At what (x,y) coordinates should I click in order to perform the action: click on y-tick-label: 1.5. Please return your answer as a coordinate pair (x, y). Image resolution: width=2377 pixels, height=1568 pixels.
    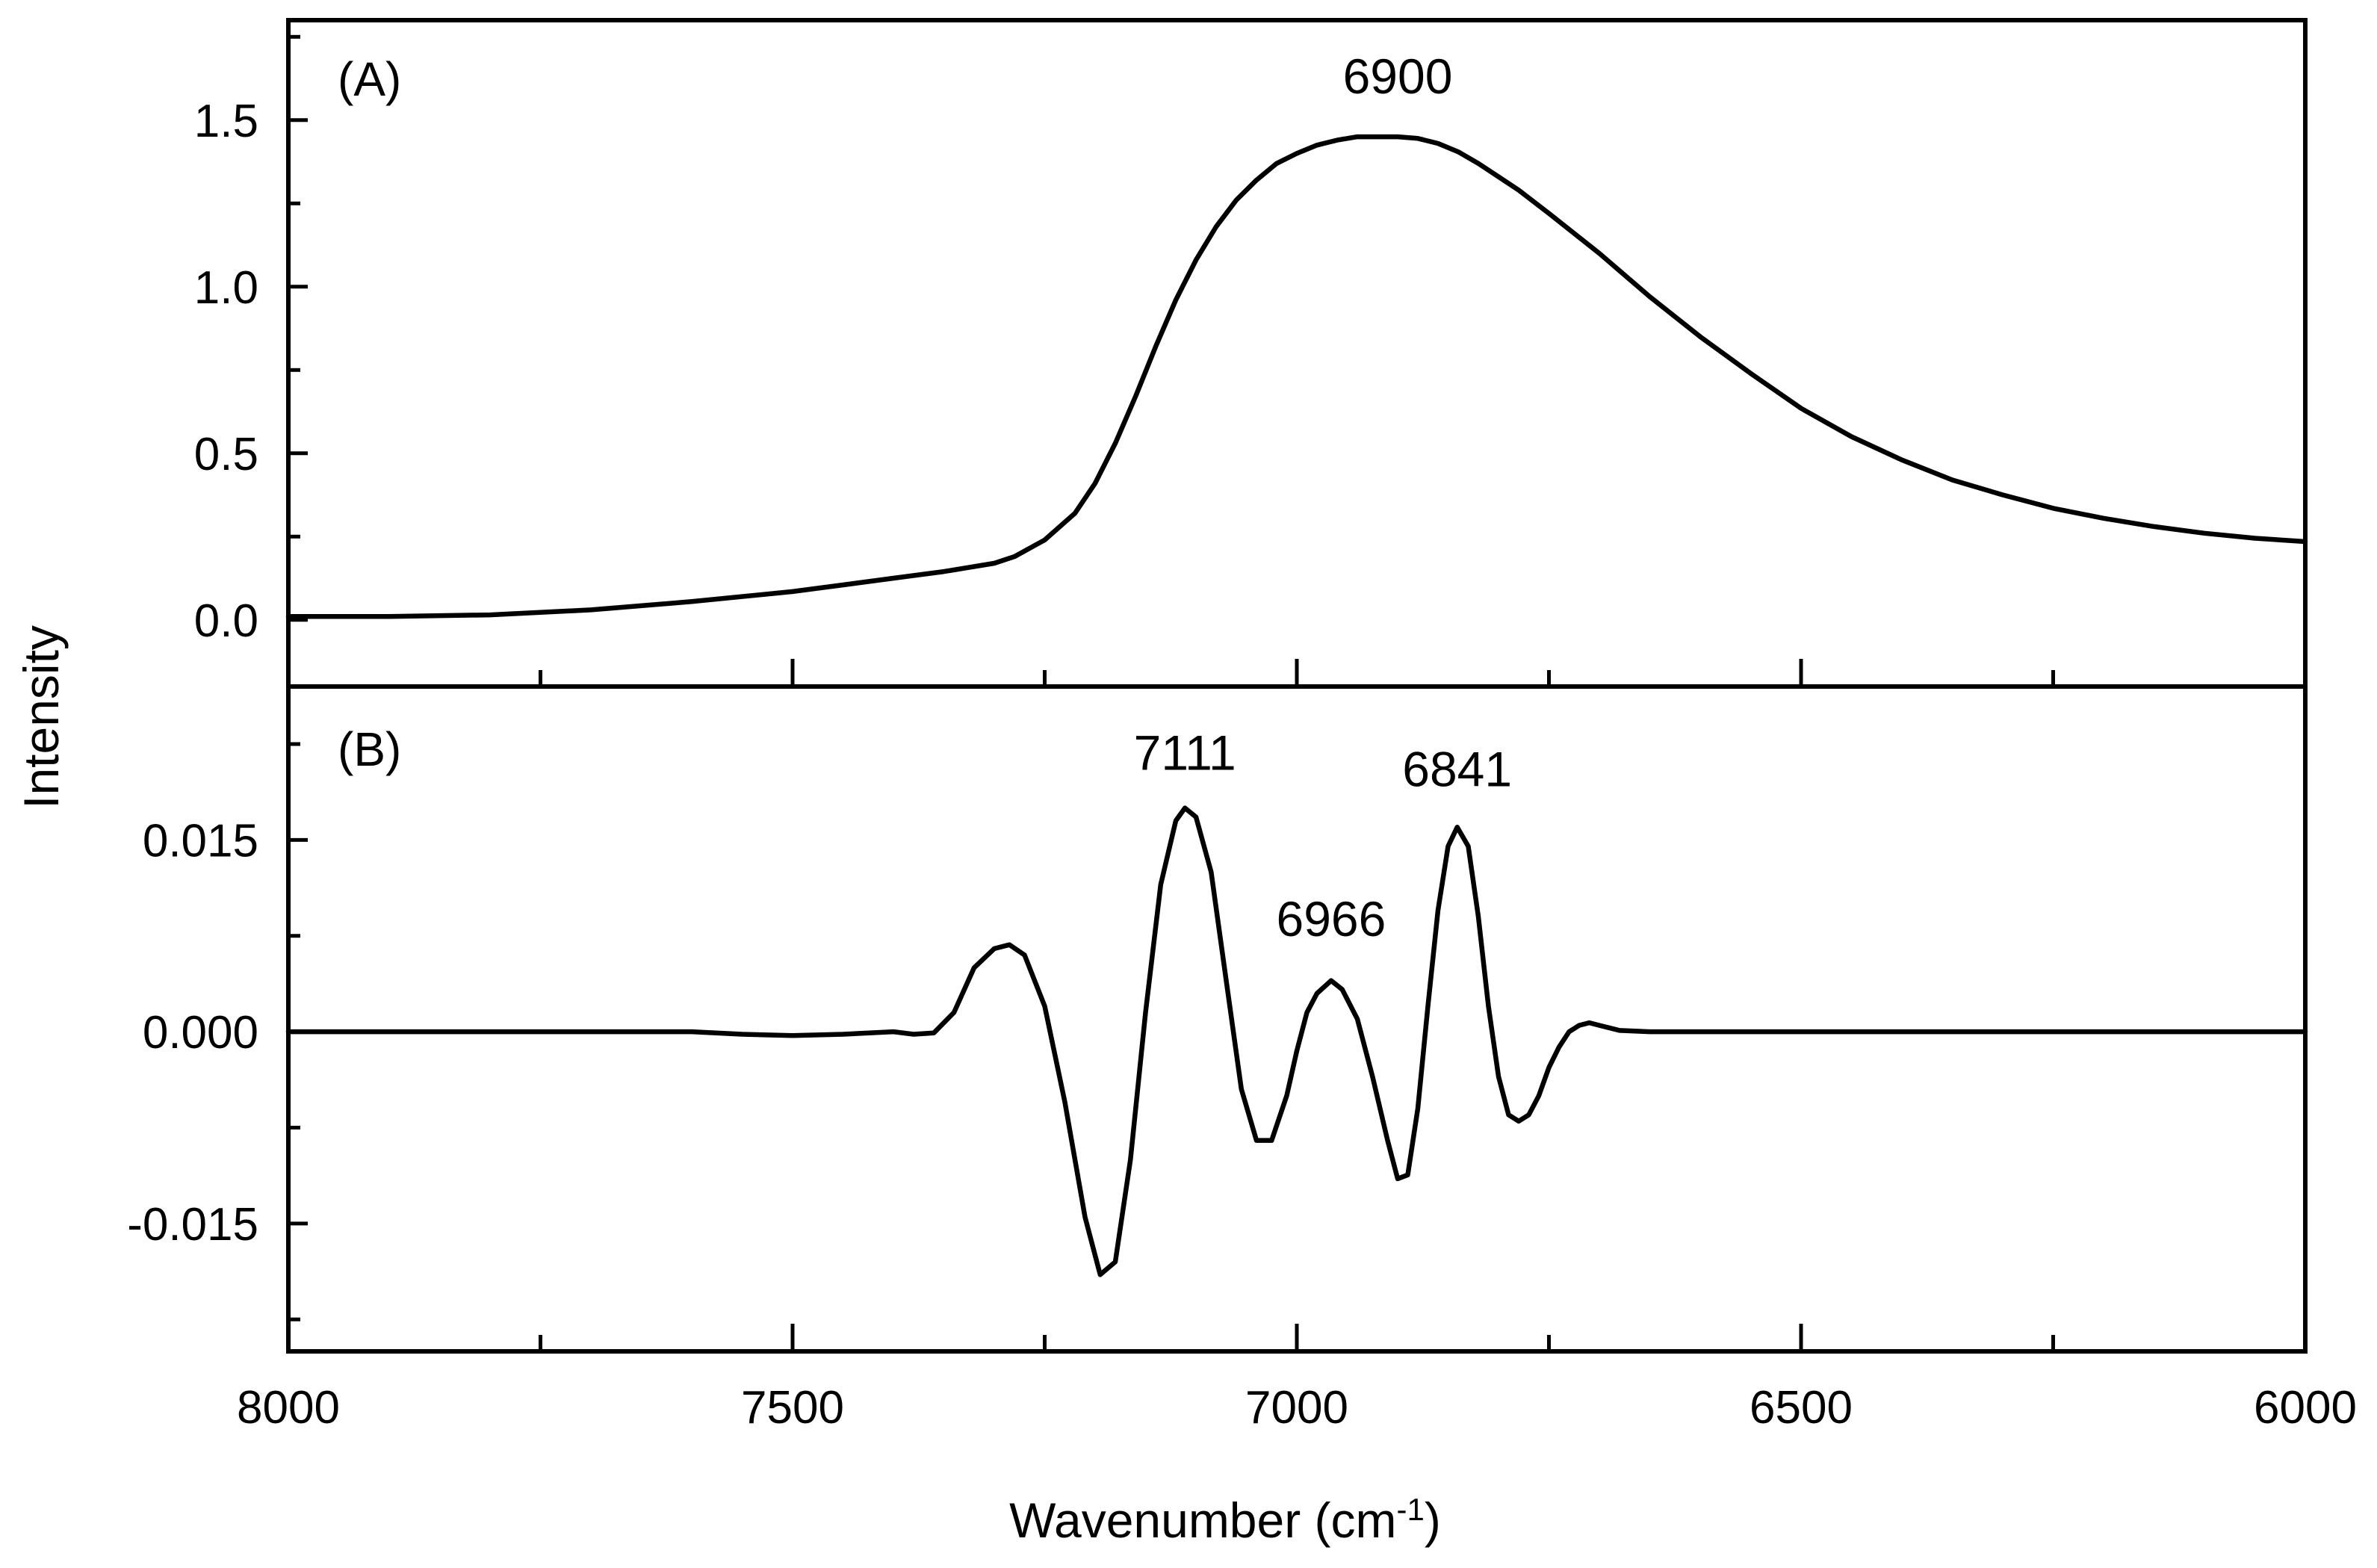
    Looking at the image, I should click on (226, 121).